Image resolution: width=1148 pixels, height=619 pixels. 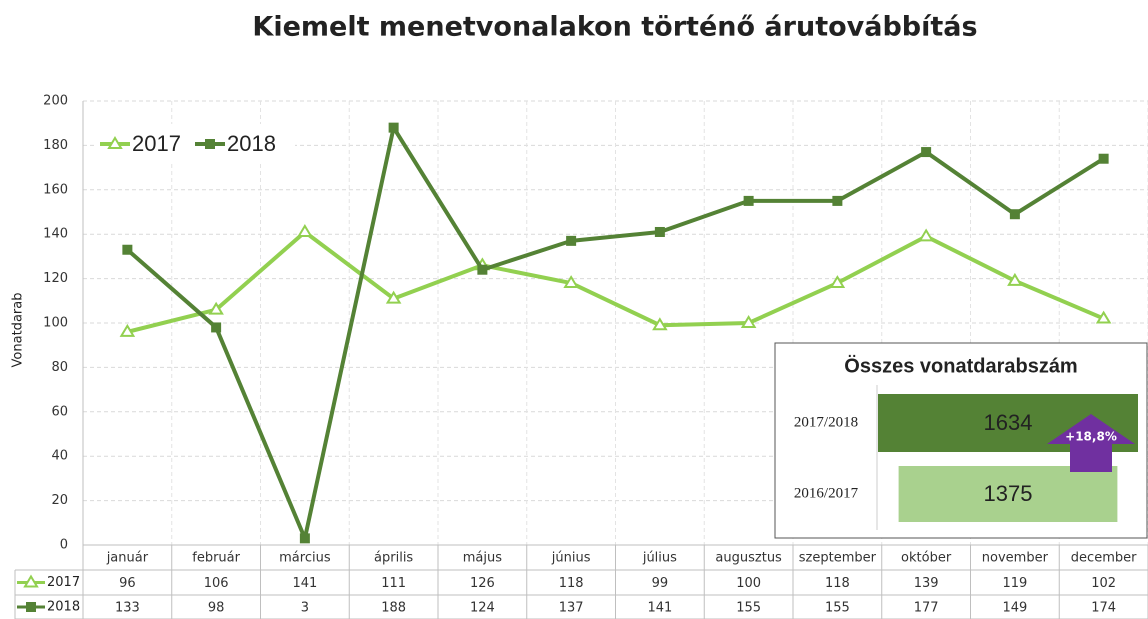 I want to click on y-tick-label: 120, so click(x=55, y=278).